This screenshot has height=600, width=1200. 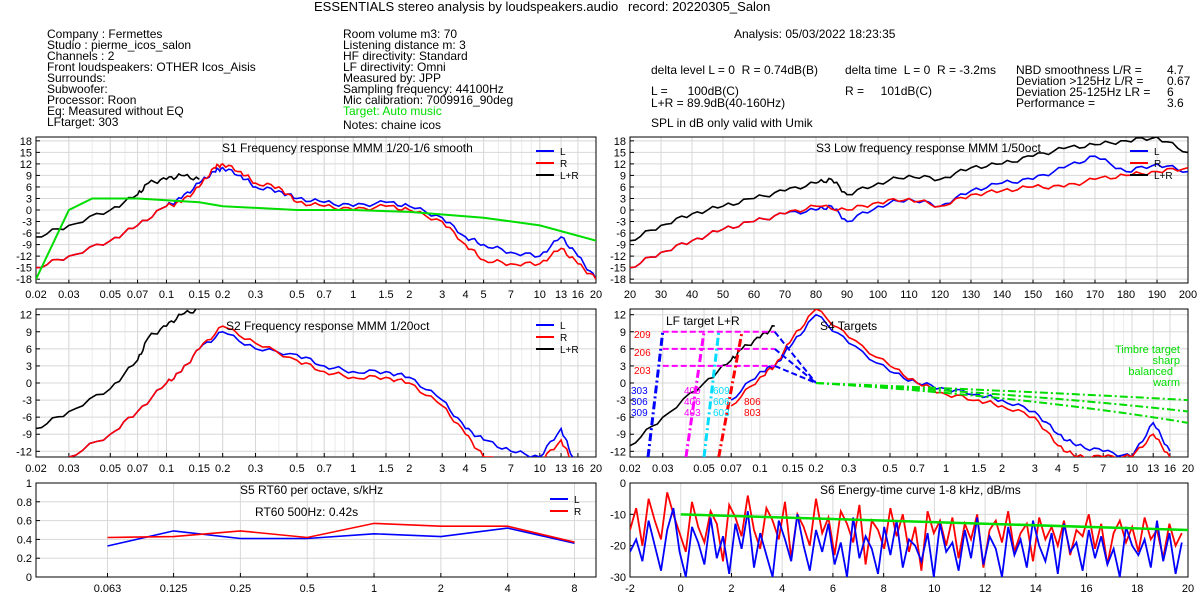 I want to click on s1-x-tick-label: 0.05, so click(x=110, y=295).